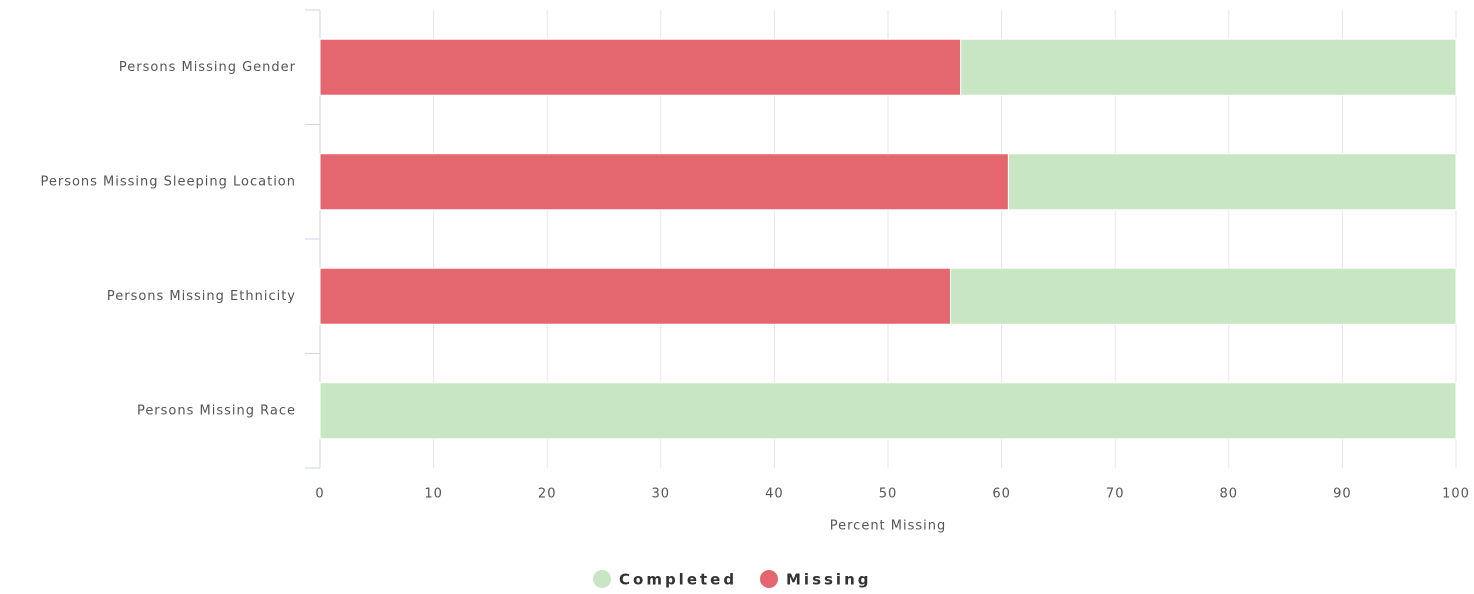 This screenshot has width=1474, height=594. Describe the element at coordinates (1342, 494) in the screenshot. I see `x-tick-label: 90` at that location.